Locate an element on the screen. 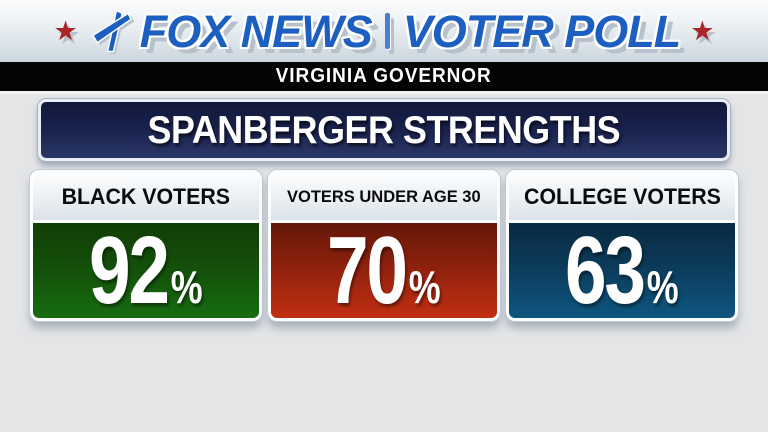  stat-card-header: VOTERS UNDER AGE 30 is located at coordinates (384, 198).